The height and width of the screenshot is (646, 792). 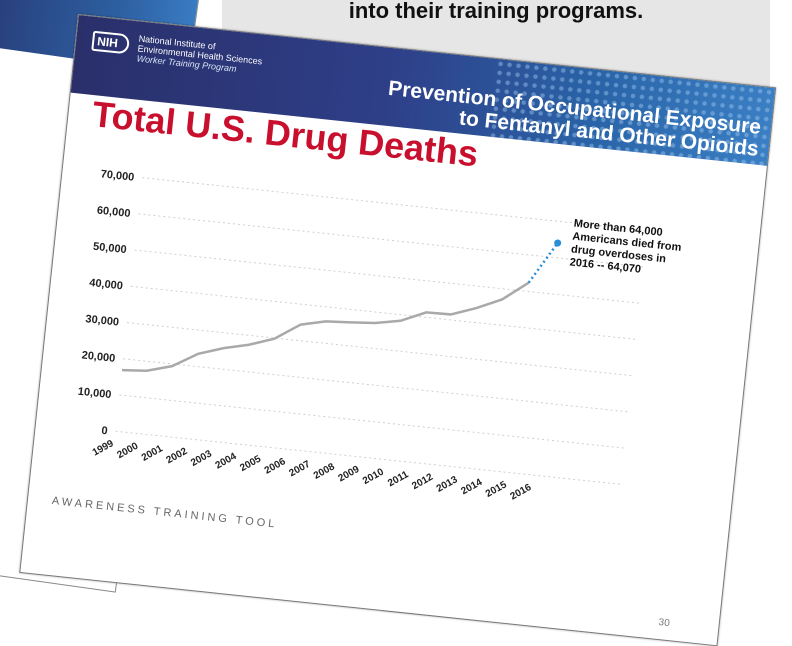 What do you see at coordinates (324, 471) in the screenshot?
I see `x-tick-label: 2008` at bounding box center [324, 471].